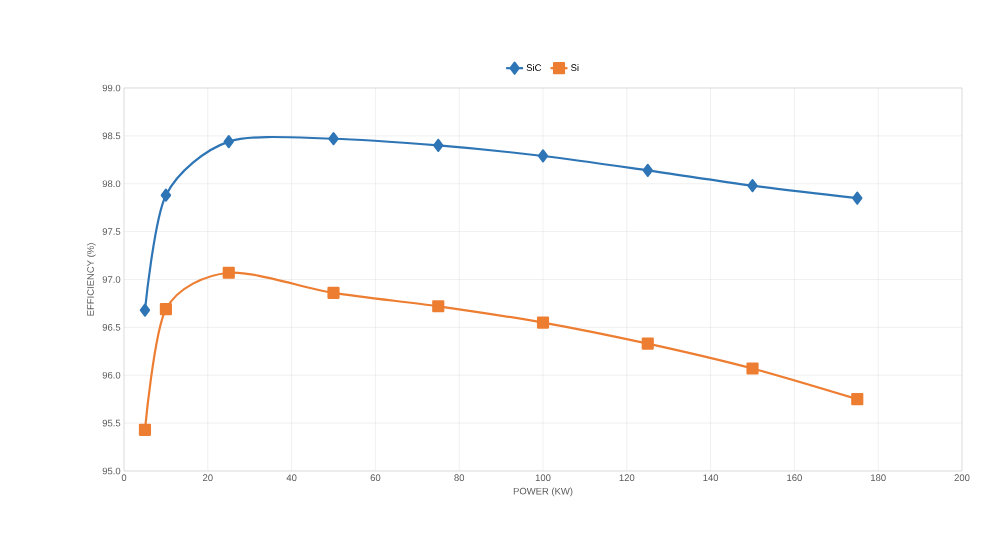  Describe the element at coordinates (124, 478) in the screenshot. I see `x-tick-label: 0` at that location.